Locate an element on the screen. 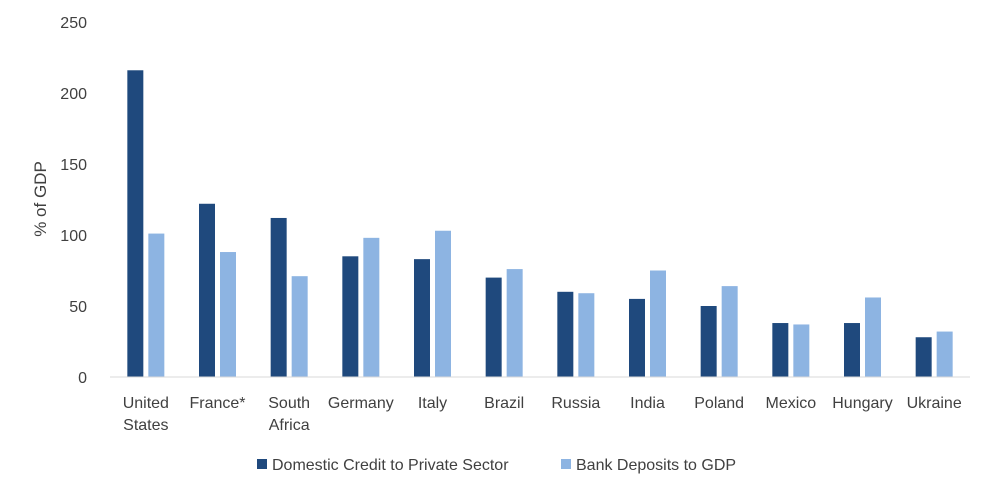 The width and height of the screenshot is (992, 496). y-axis-ticks: 0 50 100 150 200 250 is located at coordinates (73, 201).